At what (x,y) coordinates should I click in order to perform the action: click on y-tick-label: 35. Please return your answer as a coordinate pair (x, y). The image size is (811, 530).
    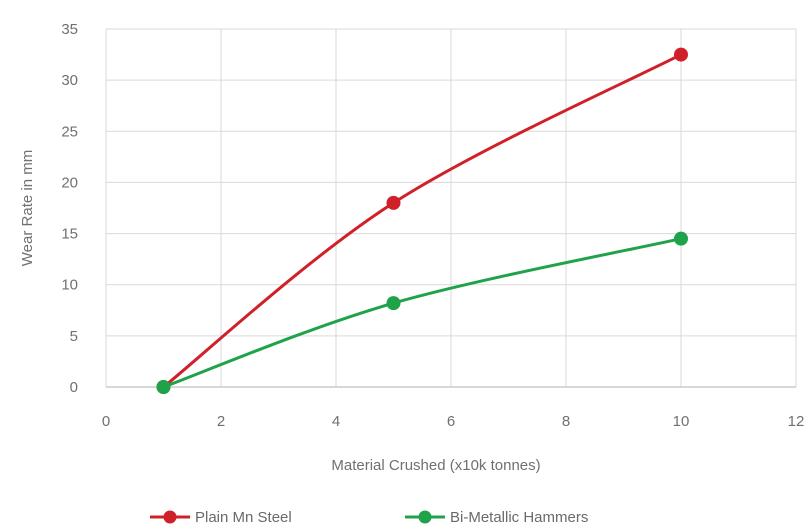
    Looking at the image, I should click on (69, 29).